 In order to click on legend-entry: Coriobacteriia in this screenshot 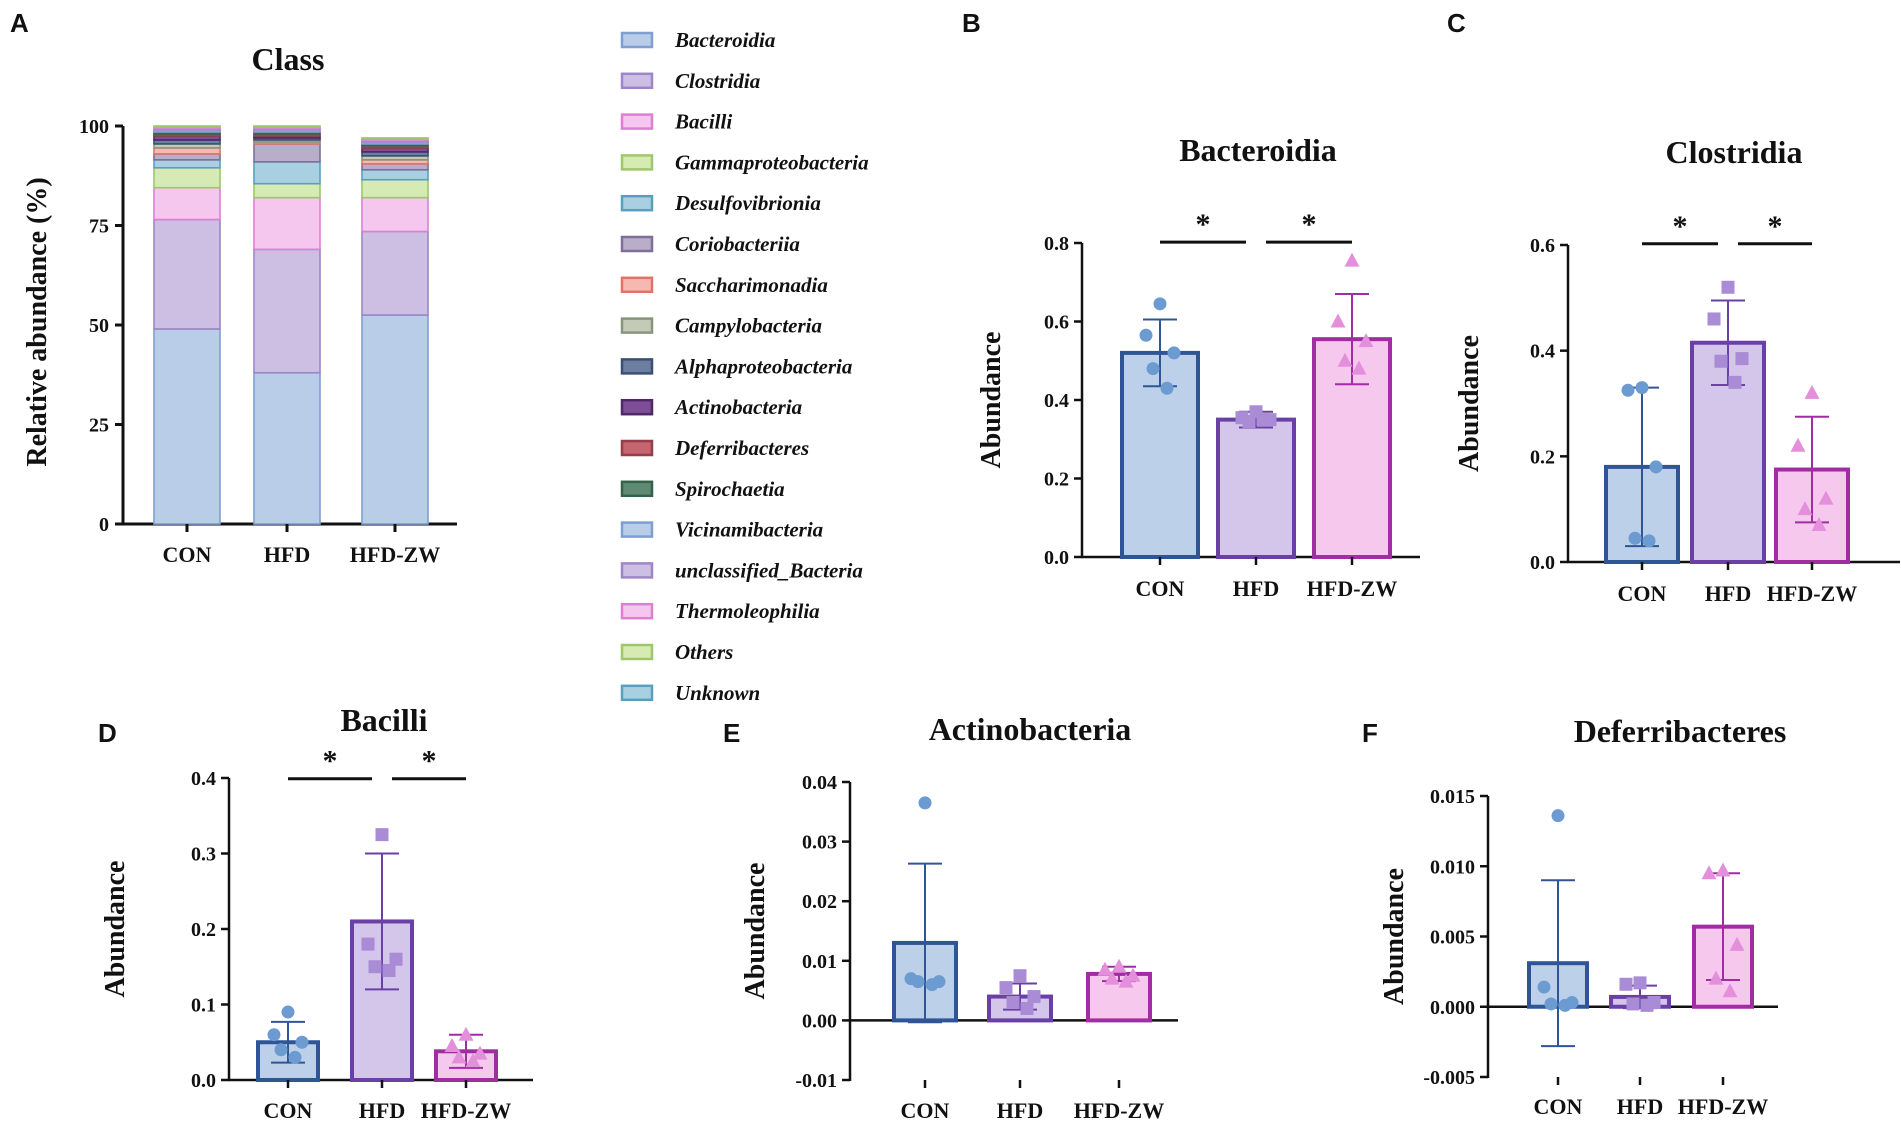, I will do `click(737, 244)`.